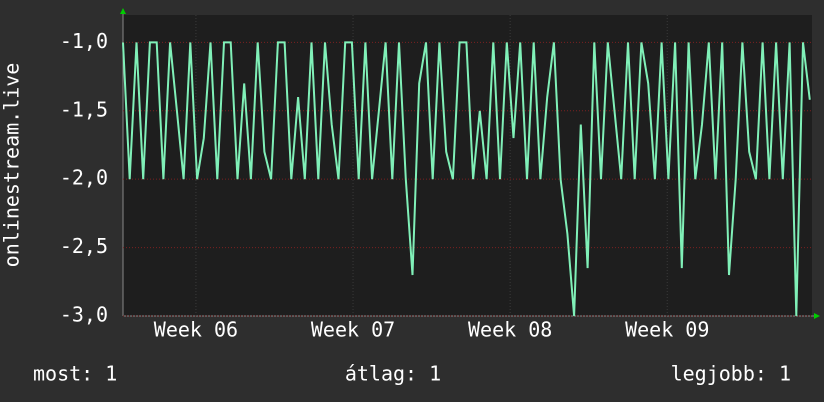  Describe the element at coordinates (84, 315) in the screenshot. I see `y-tick-label: -3,0` at that location.